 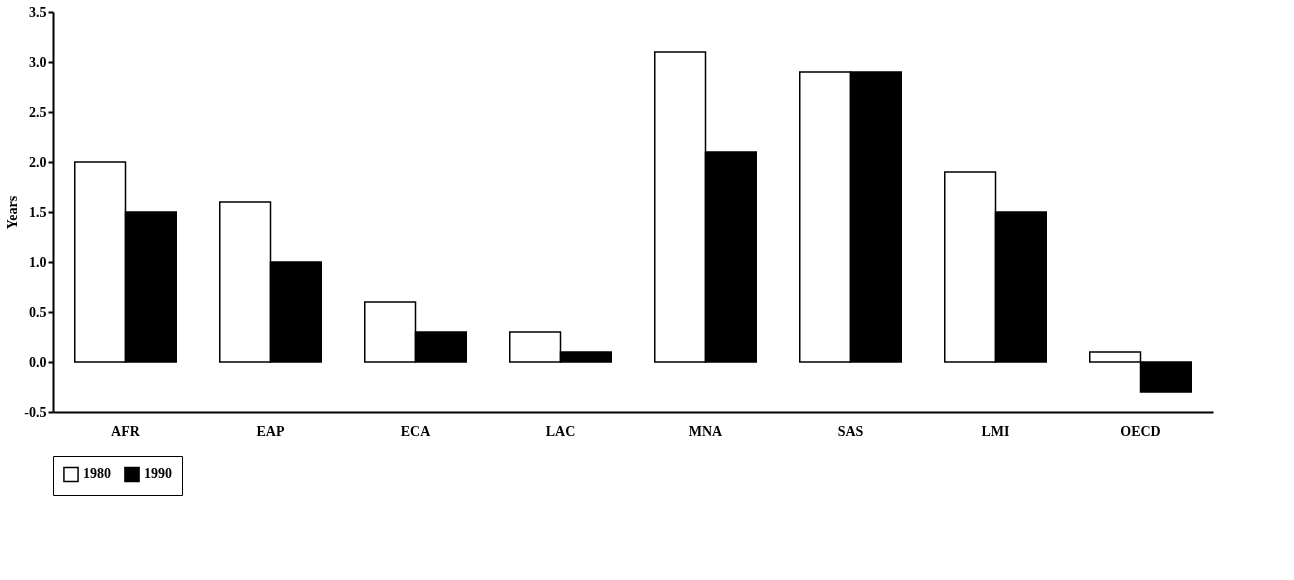 What do you see at coordinates (38, 312) in the screenshot?
I see `y-tick-label: 0.5` at bounding box center [38, 312].